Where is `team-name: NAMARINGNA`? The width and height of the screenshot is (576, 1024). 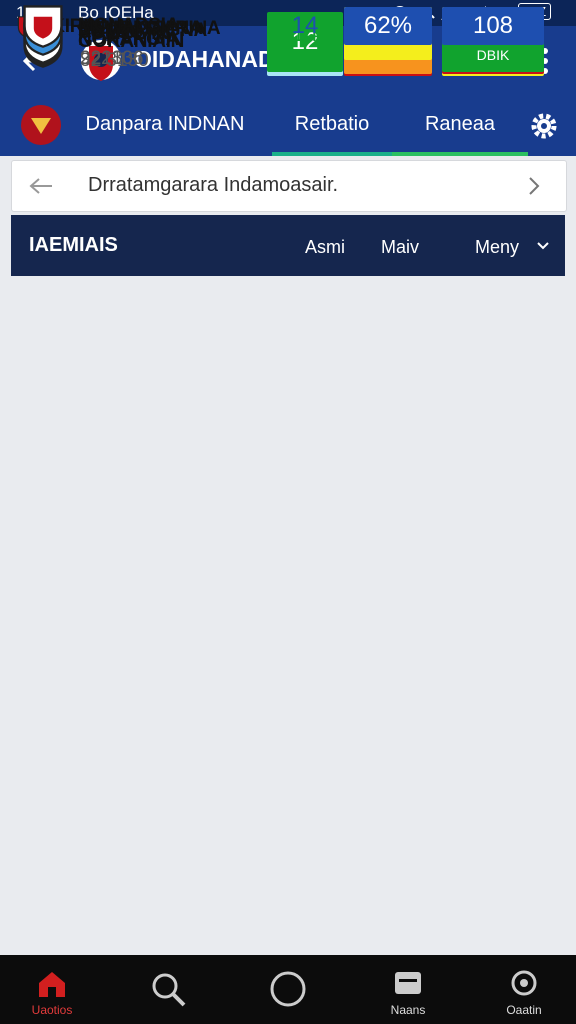
team-name: NAMARINGNA is located at coordinates (142, 30).